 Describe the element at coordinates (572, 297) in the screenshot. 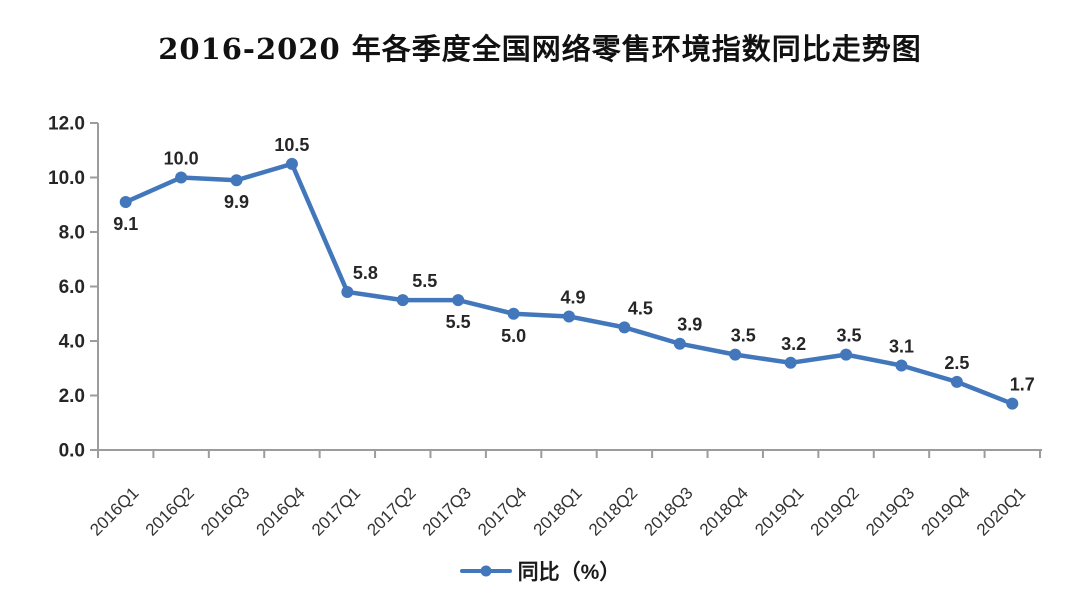

I see `data-label: 4.9` at that location.